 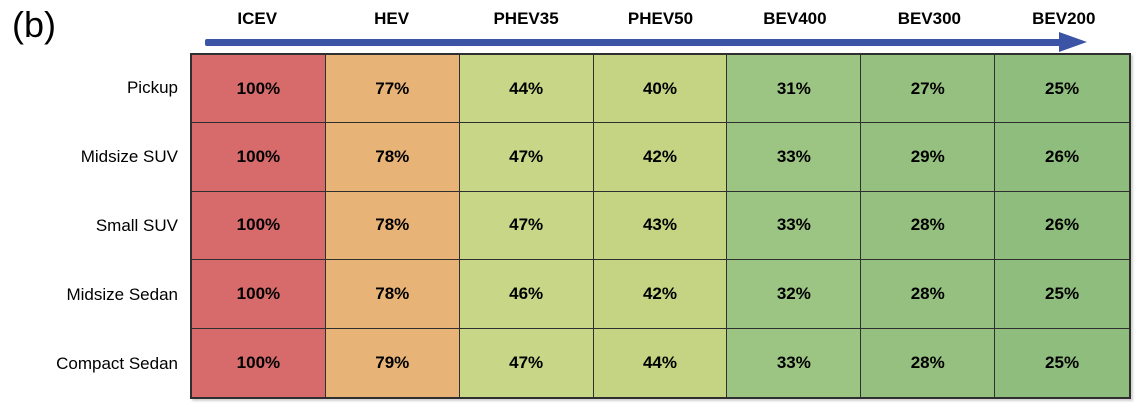 What do you see at coordinates (257, 18) in the screenshot?
I see `column-header-icev: ICEV` at bounding box center [257, 18].